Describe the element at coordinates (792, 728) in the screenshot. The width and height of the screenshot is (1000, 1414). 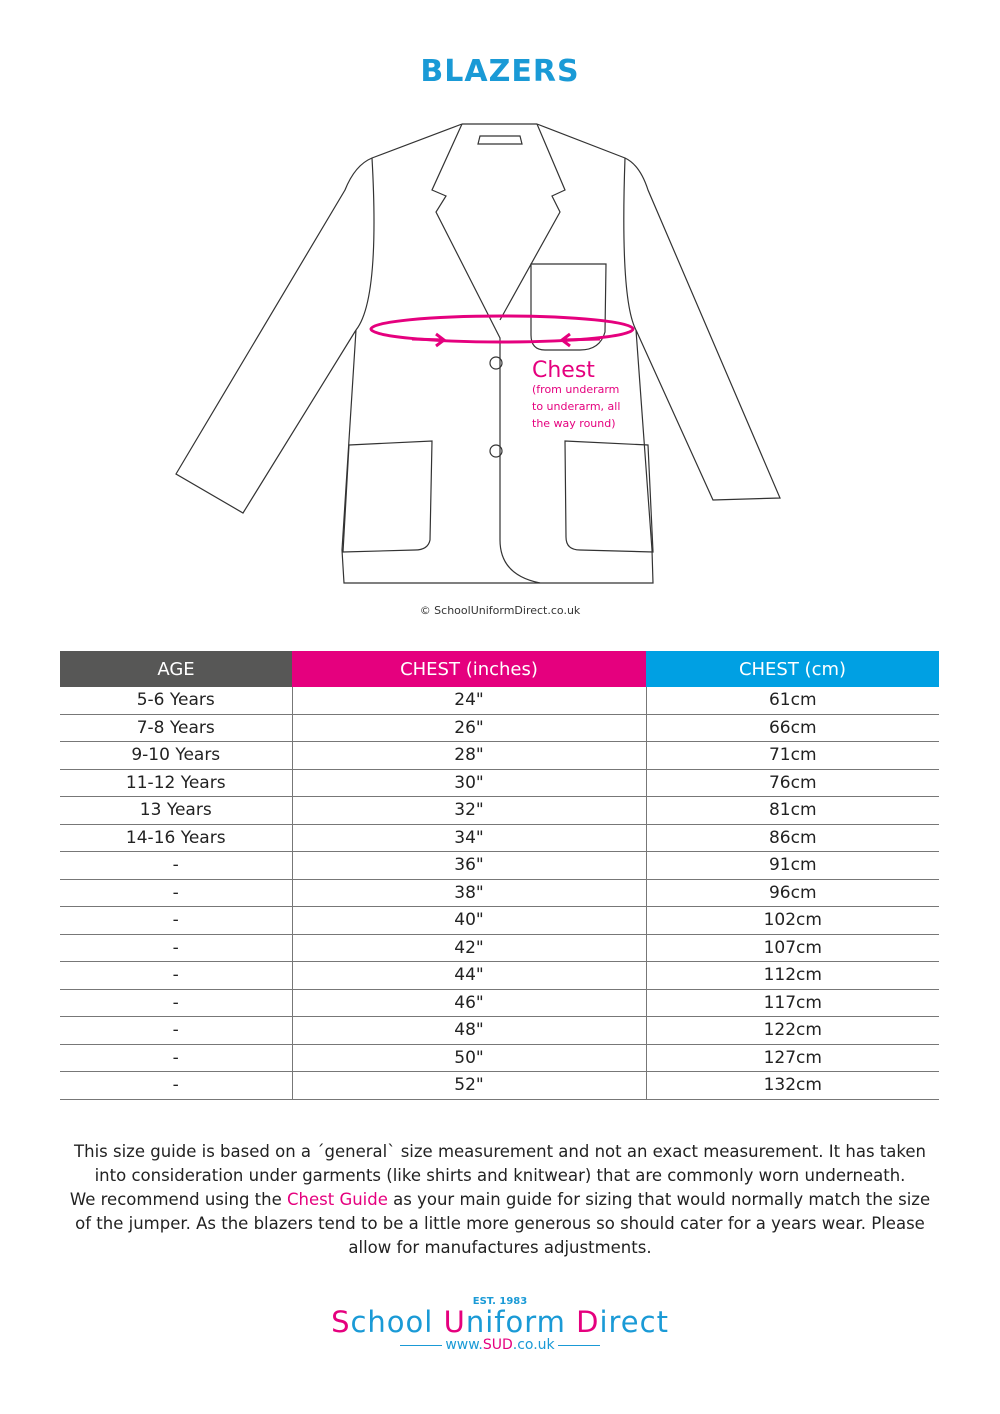
I see `cell-chest-cm: 66cm` at that location.